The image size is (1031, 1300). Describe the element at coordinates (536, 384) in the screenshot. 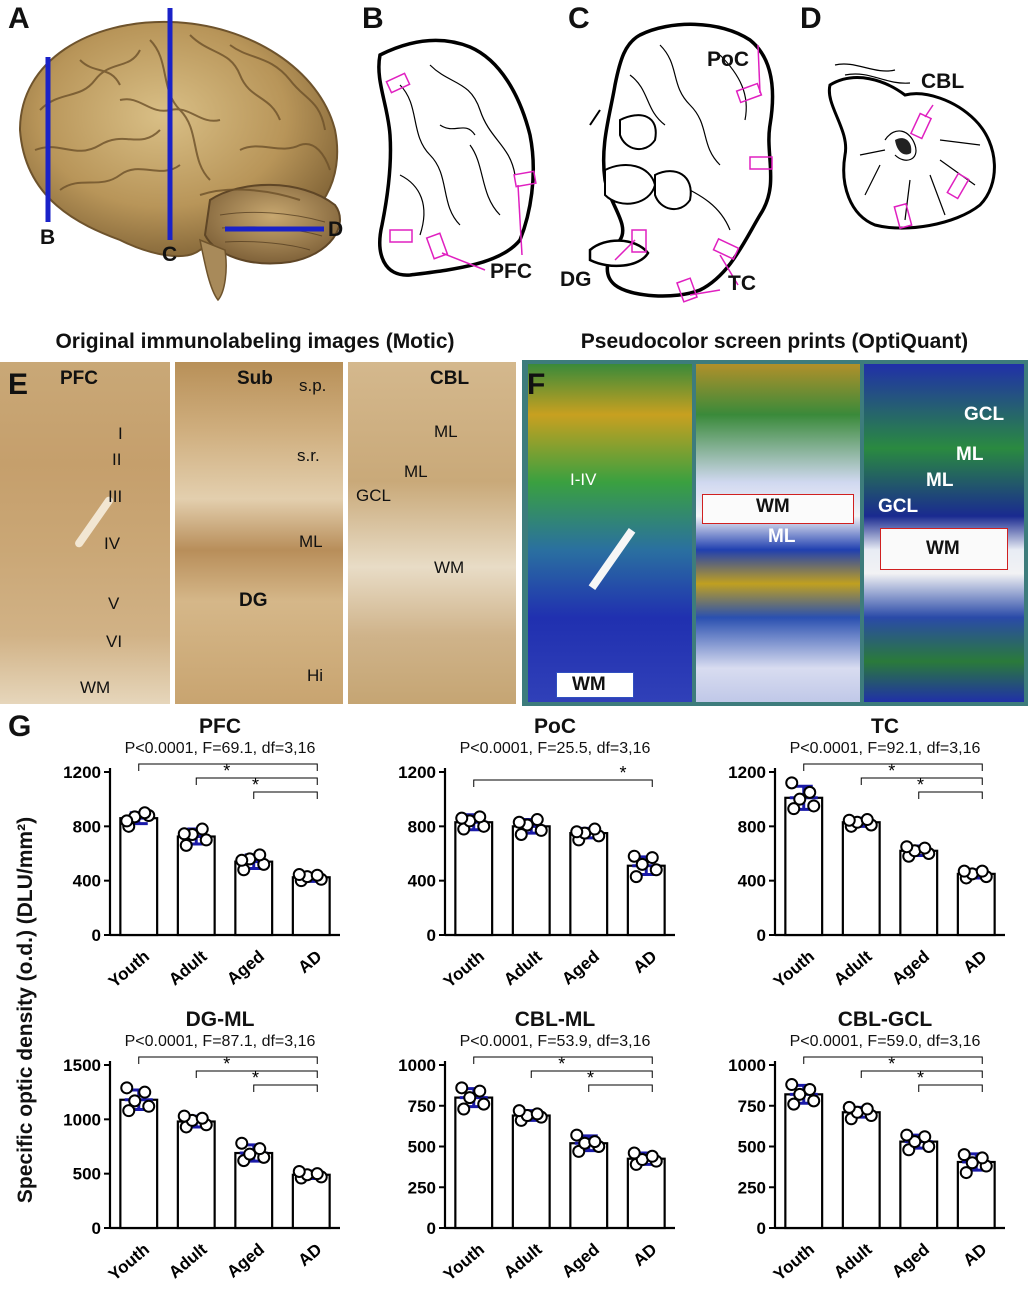

I see `panel-letter-f: F` at that location.